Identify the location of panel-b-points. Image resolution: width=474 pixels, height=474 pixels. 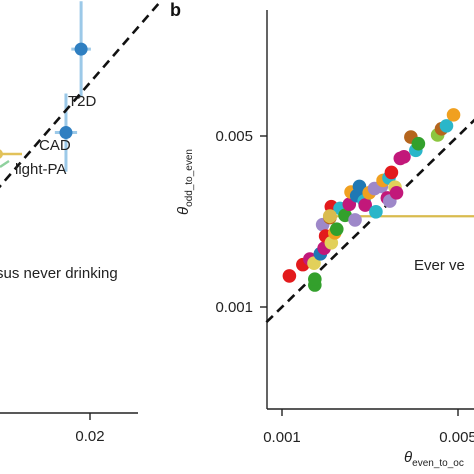
(371, 200).